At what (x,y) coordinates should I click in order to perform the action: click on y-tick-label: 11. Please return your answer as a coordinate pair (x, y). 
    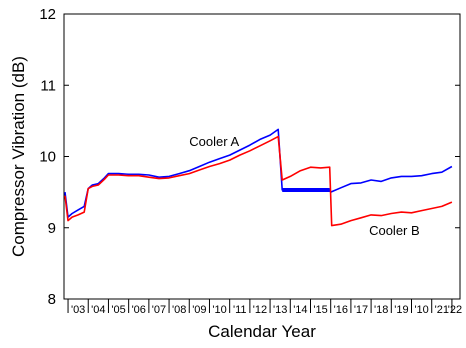
    Looking at the image, I should click on (48, 85).